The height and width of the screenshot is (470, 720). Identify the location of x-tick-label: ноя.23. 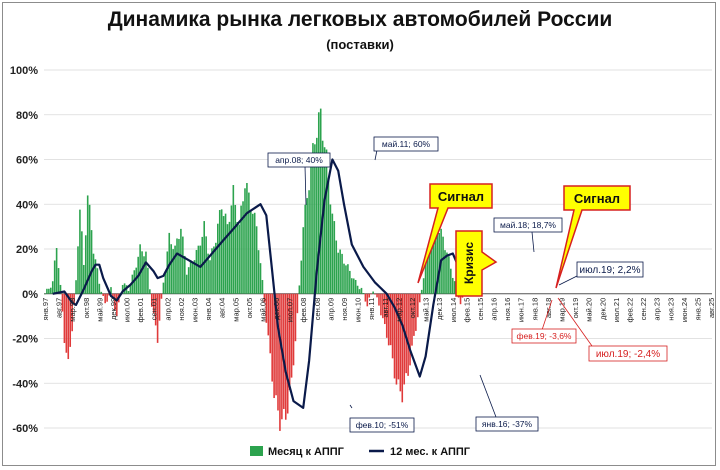
(670, 309).